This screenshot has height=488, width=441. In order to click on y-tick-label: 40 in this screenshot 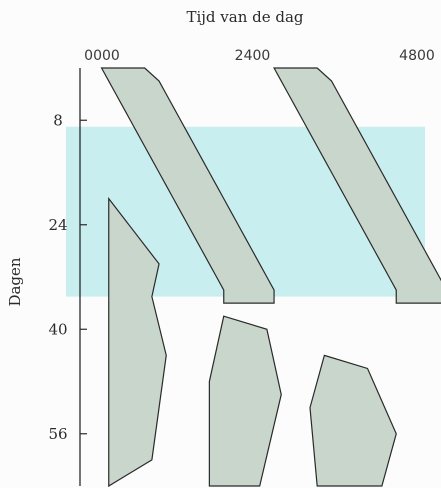, I will do `click(57, 329)`.